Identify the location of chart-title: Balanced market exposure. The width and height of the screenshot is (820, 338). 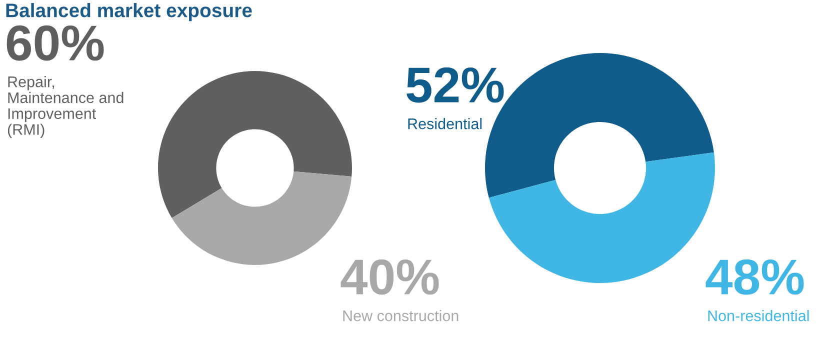
(129, 12).